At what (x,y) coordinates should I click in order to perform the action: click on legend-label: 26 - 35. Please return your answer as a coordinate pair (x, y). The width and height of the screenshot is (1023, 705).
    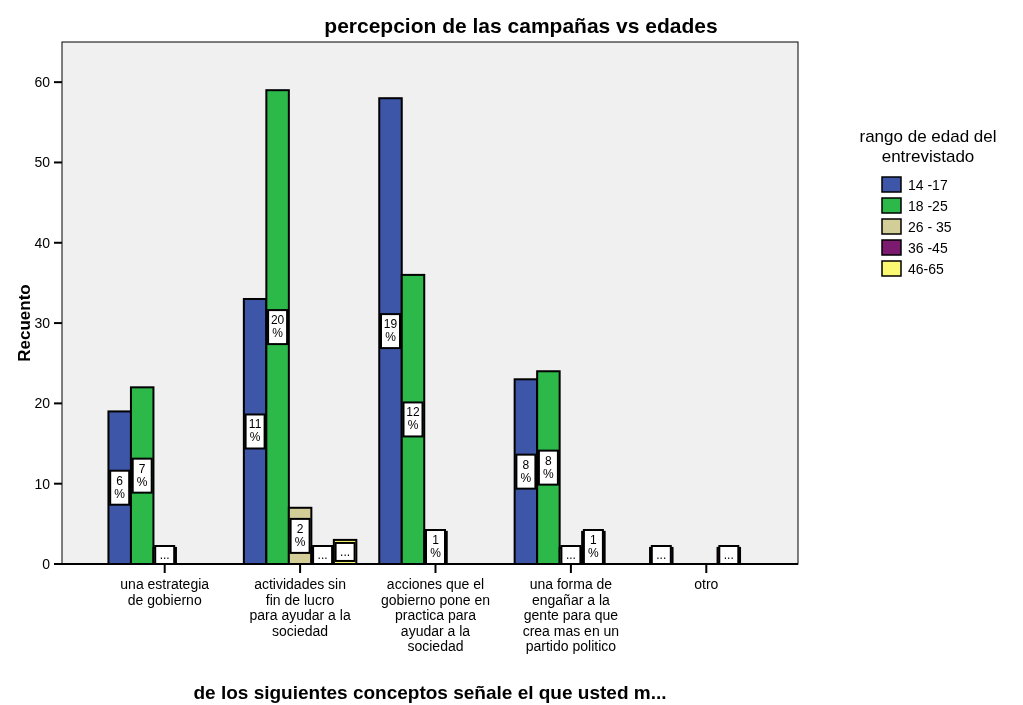
    Looking at the image, I should click on (930, 227).